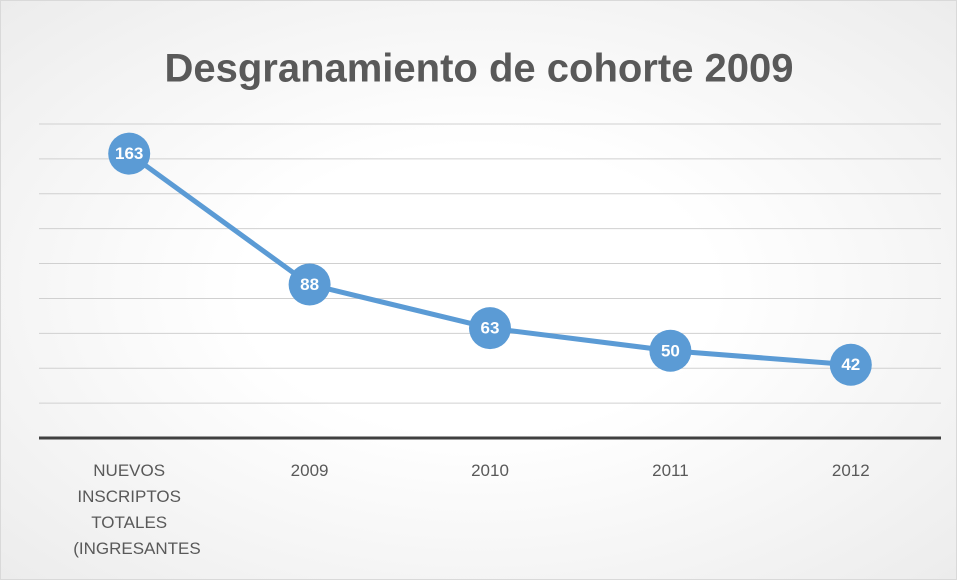 The height and width of the screenshot is (580, 957). Describe the element at coordinates (309, 470) in the screenshot. I see `x-tick-label: 2009` at that location.